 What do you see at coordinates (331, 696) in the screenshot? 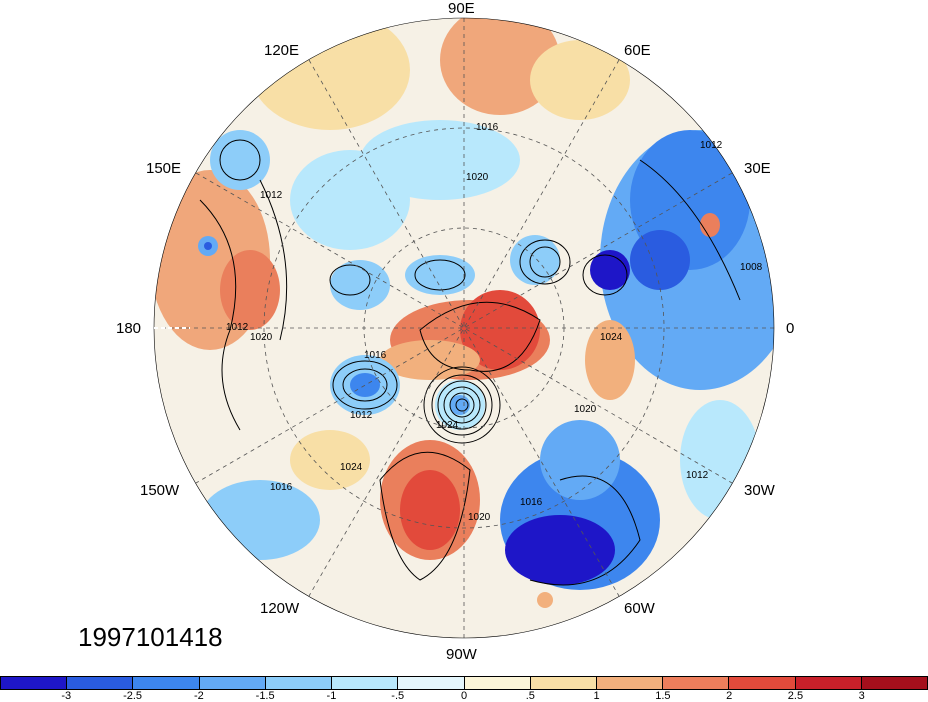
I see `colorbar-tick-label: -1` at bounding box center [331, 696].